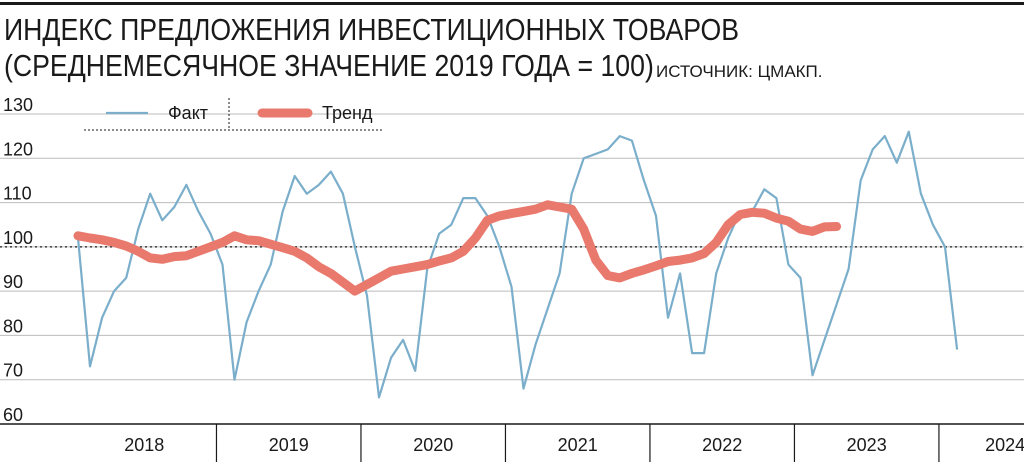 Image resolution: width=1024 pixels, height=472 pixels. I want to click on y-tick-label-120: 120, so click(18, 149).